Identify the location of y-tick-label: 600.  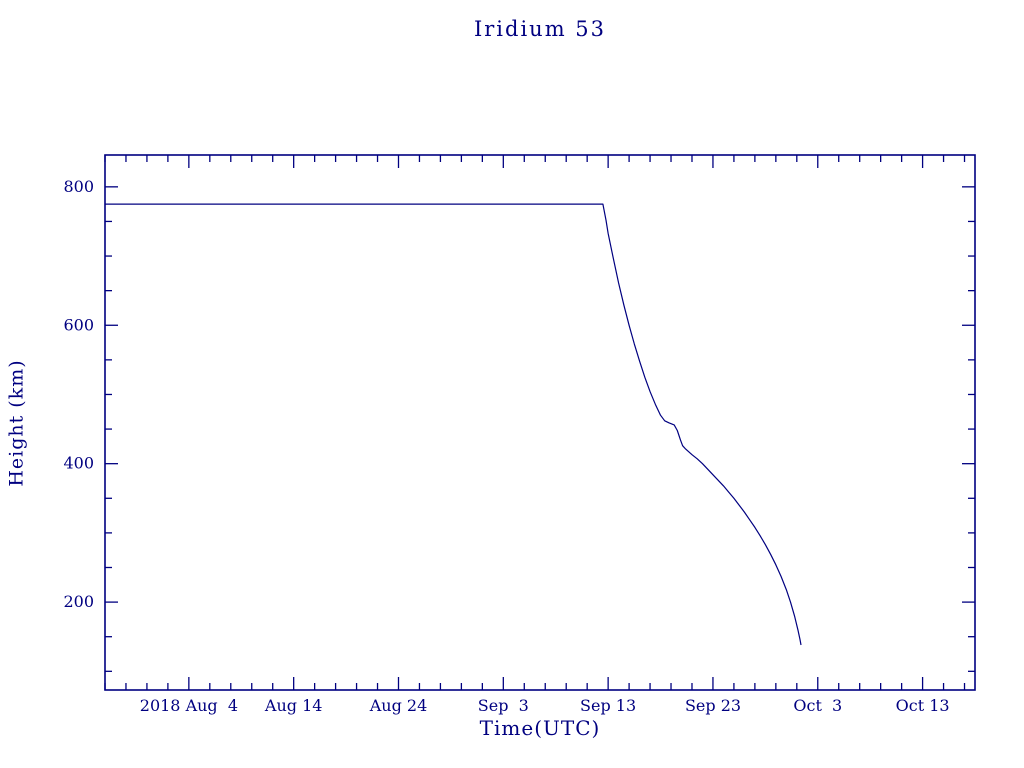
(78, 324).